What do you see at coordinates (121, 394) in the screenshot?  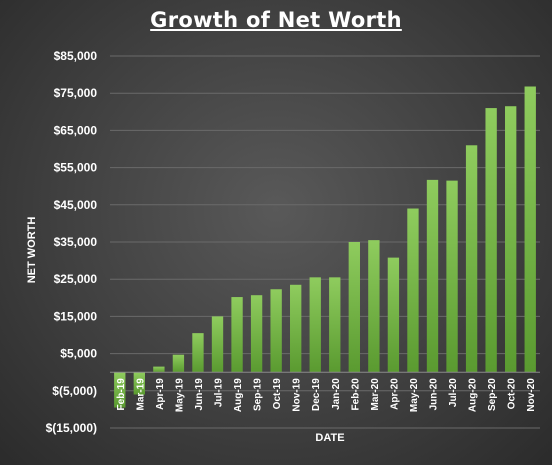 I see `x-tick-label: Feb-19` at bounding box center [121, 394].